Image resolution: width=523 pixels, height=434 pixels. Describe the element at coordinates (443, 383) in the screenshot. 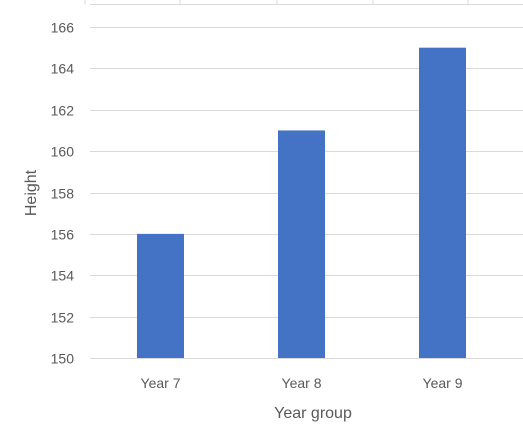

I see `x-tick-label: Year 9` at that location.